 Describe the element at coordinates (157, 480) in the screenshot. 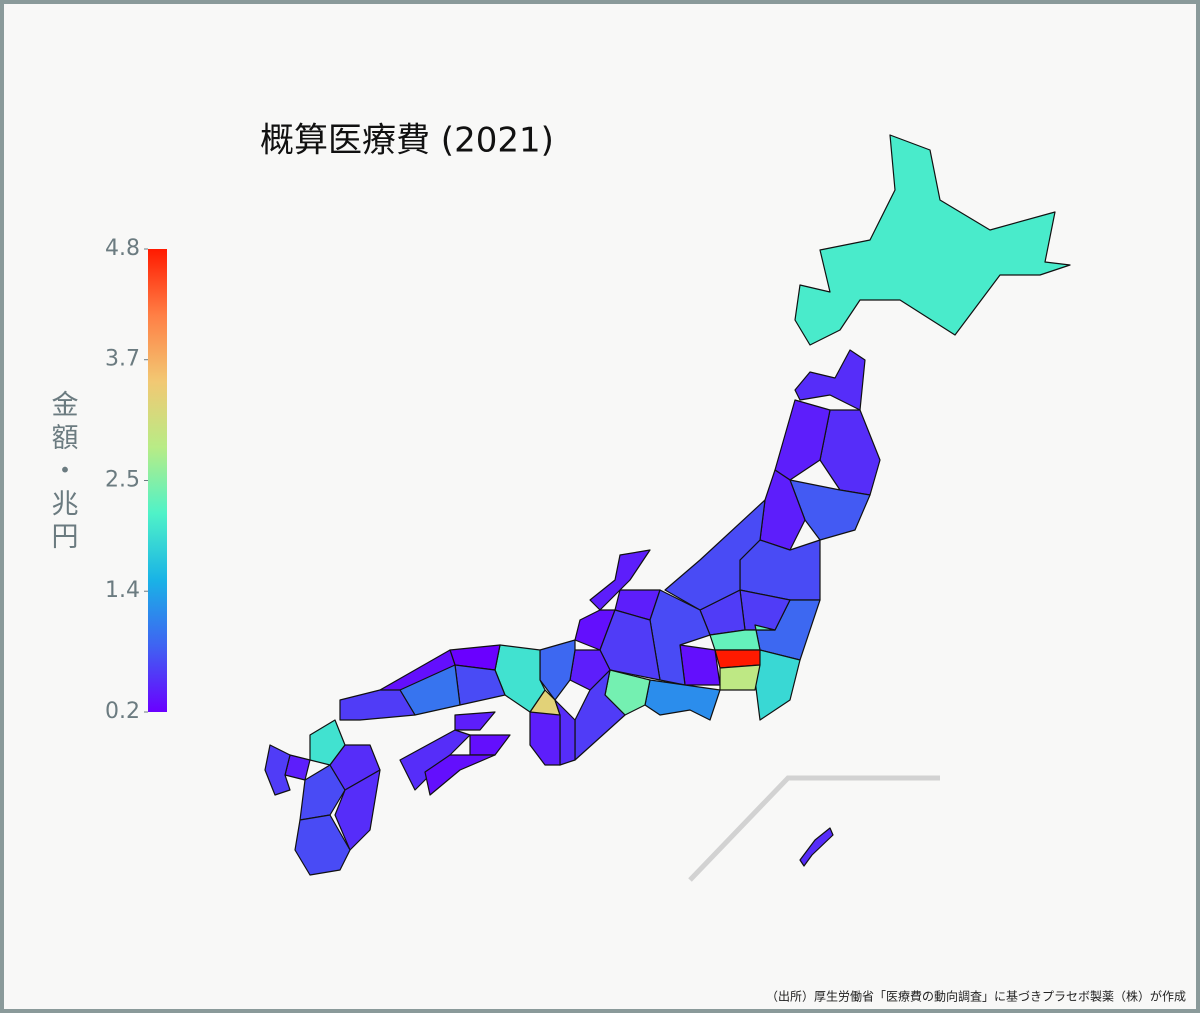

I see `colorbar` at that location.